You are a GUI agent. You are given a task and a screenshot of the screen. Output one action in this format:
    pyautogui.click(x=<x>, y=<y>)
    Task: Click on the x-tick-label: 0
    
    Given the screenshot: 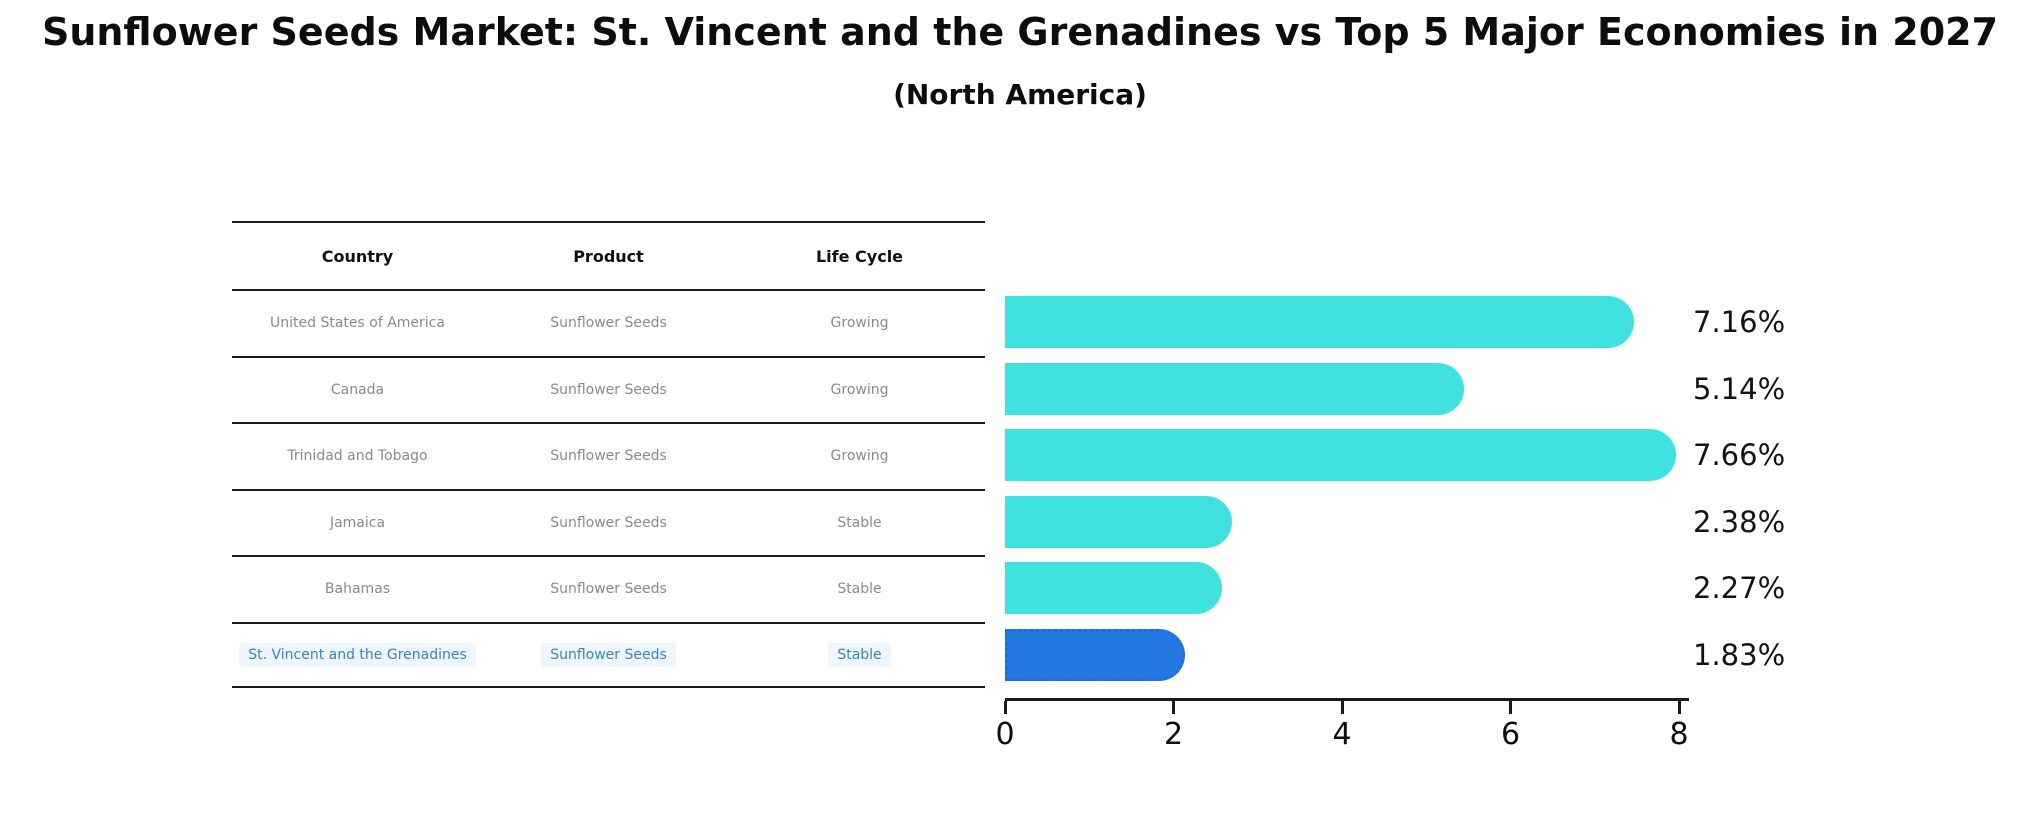 What is the action you would take?
    pyautogui.click(x=1005, y=734)
    